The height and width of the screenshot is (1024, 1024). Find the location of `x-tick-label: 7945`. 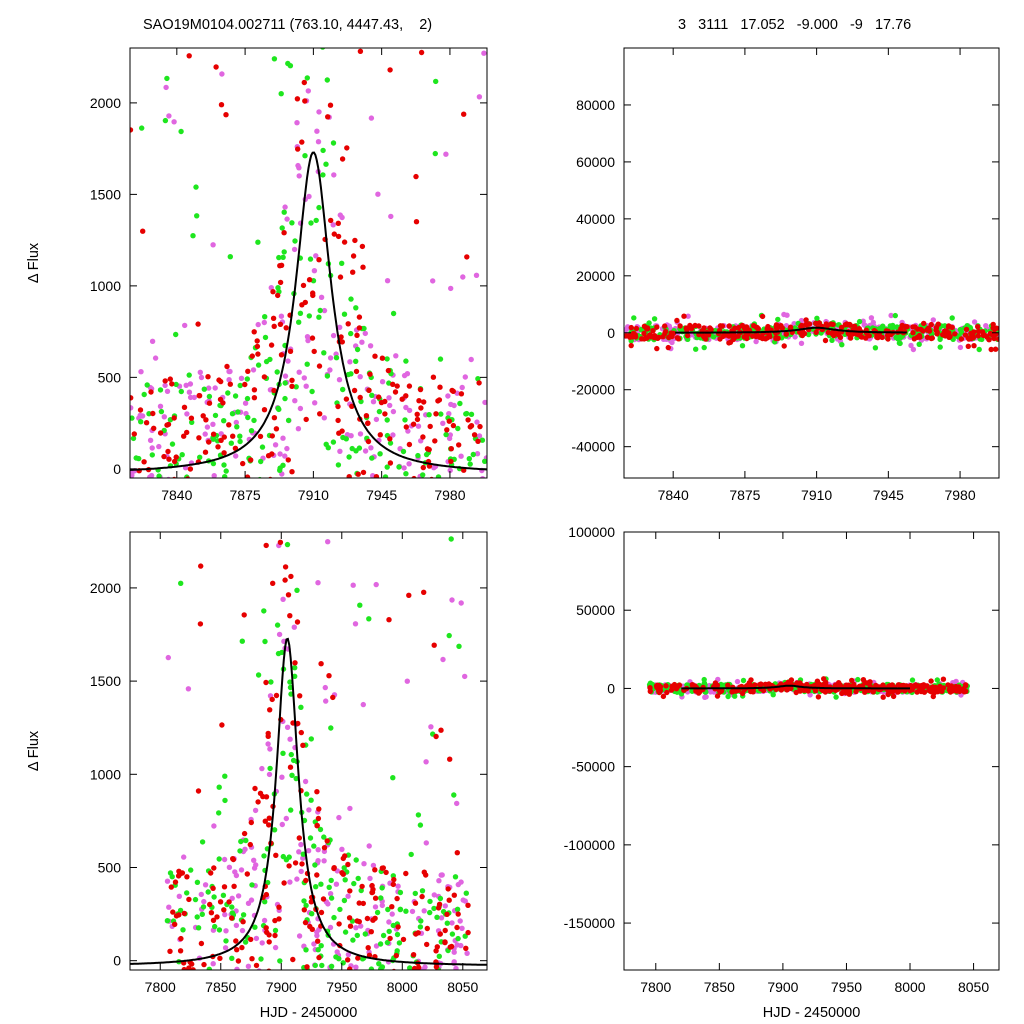

x-tick-label: 7945 is located at coordinates (888, 495).